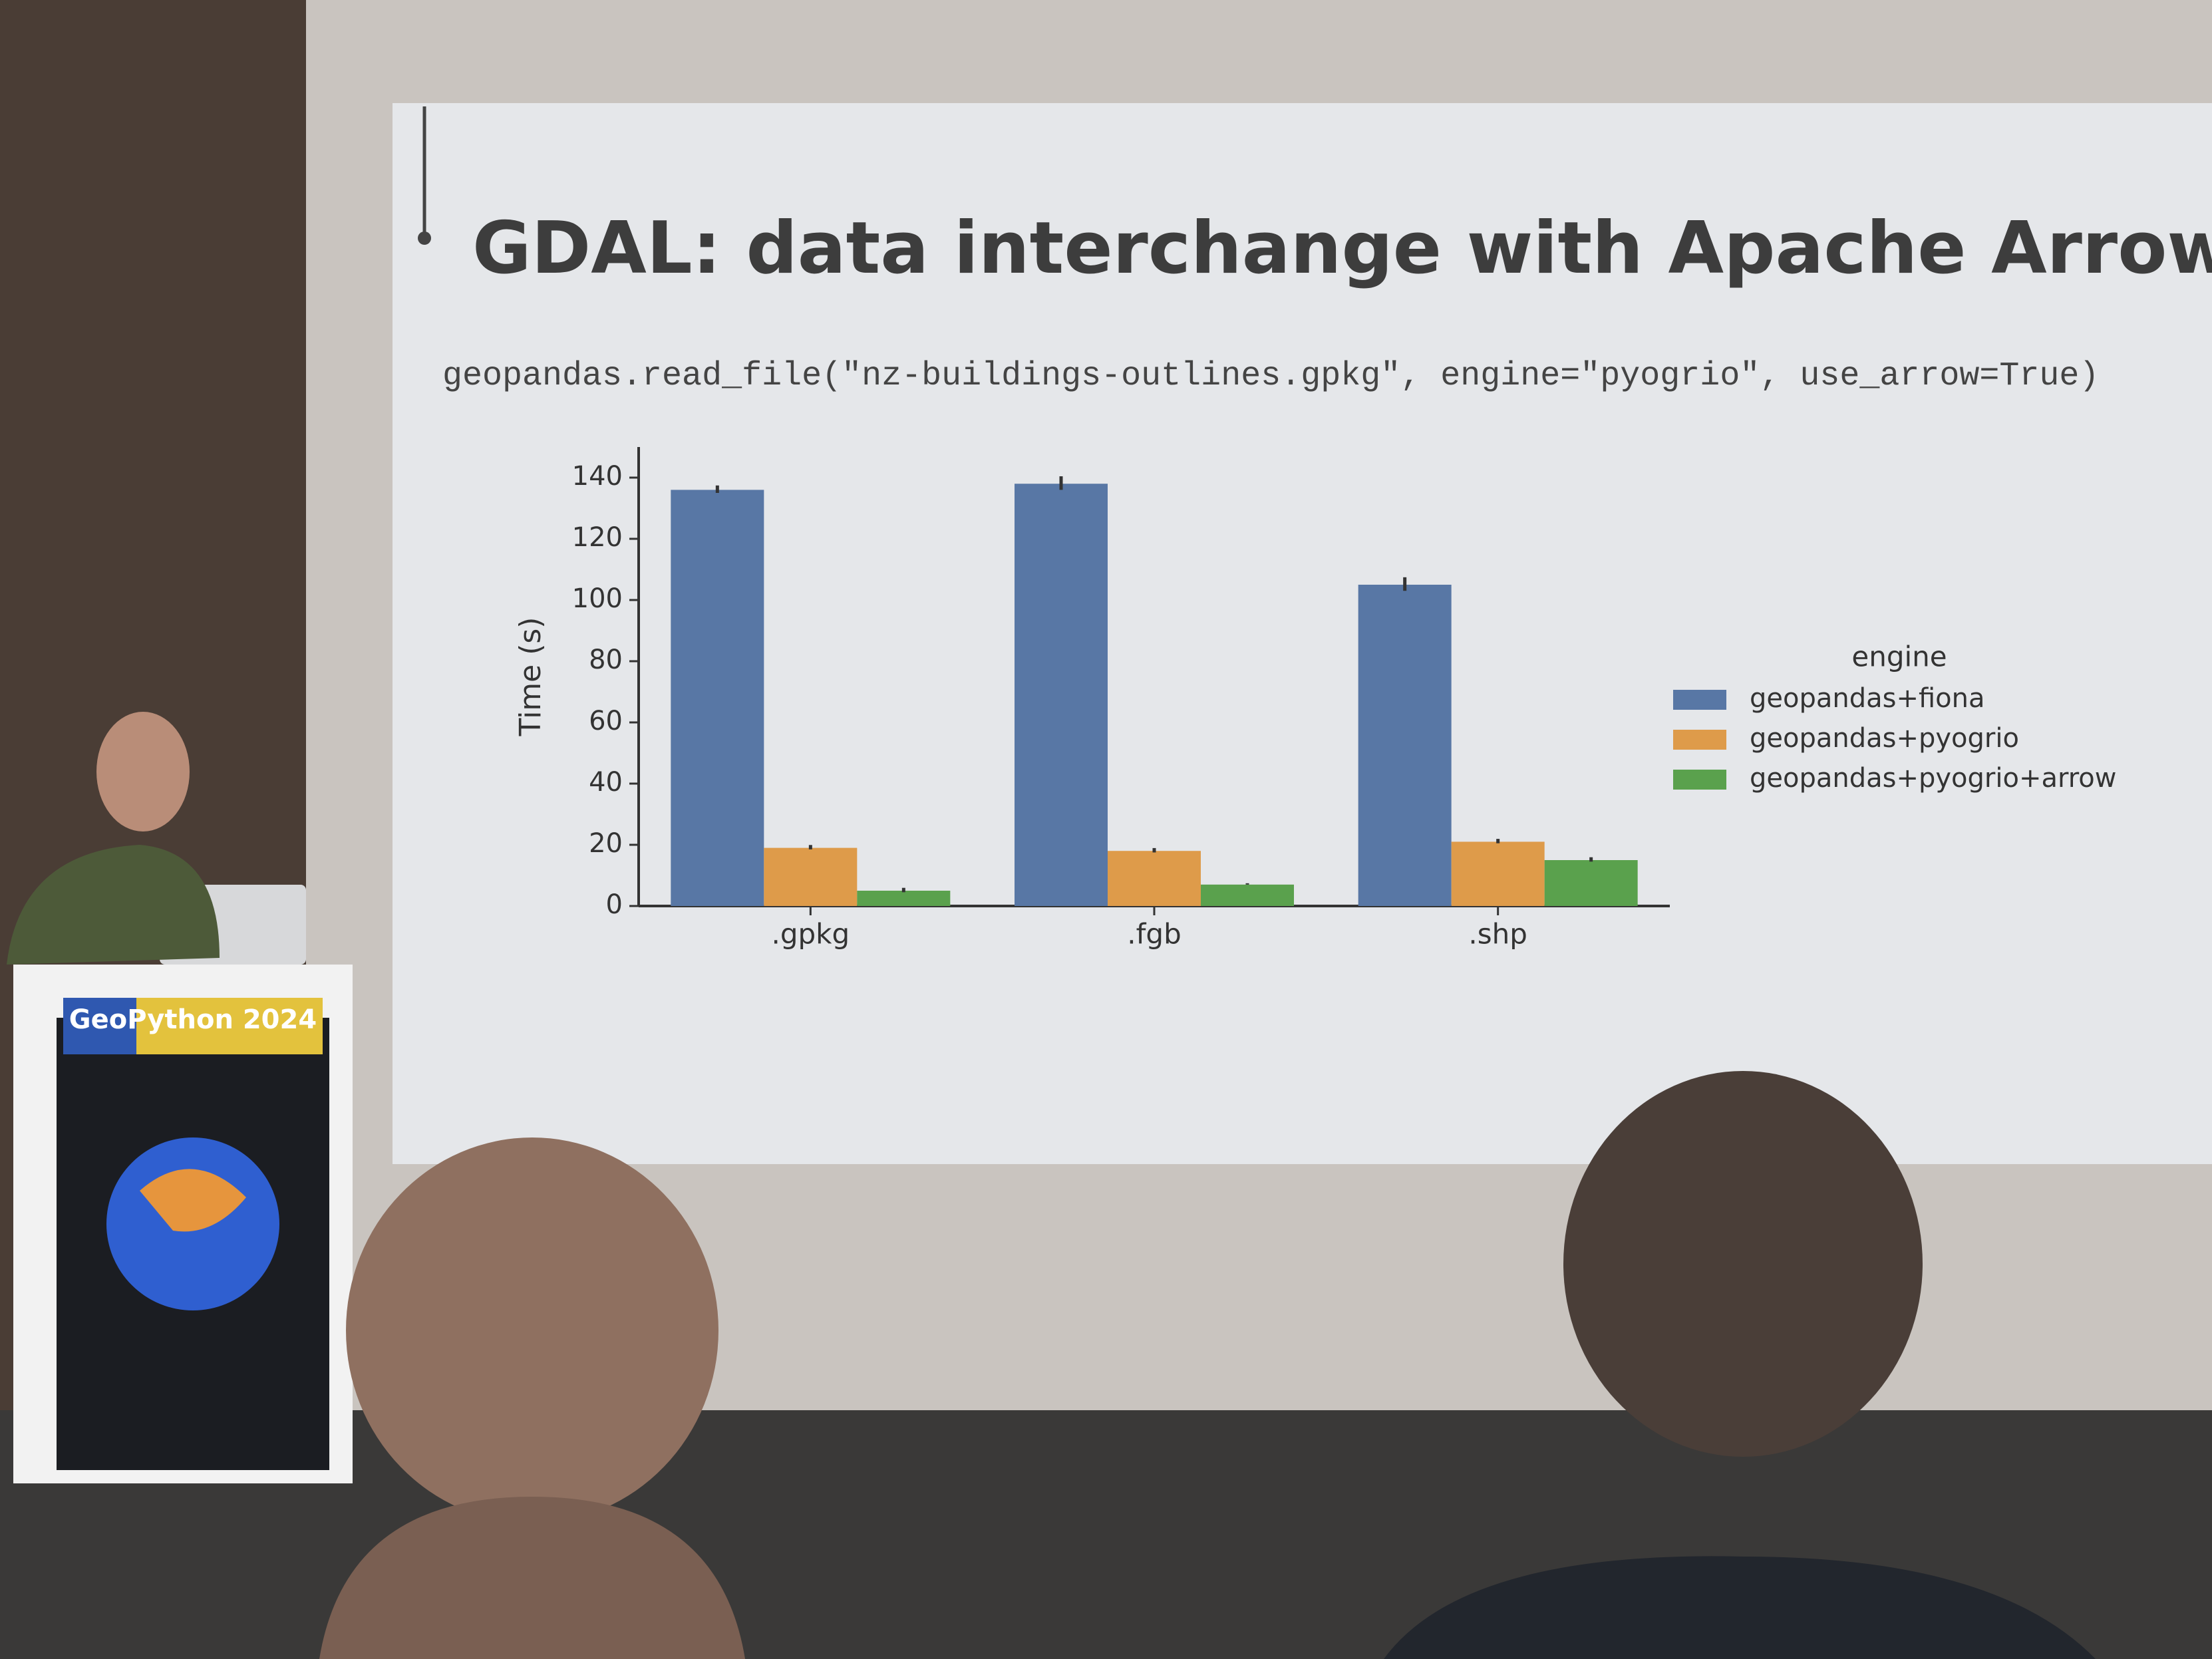  I want to click on logo-land, so click(193, 1200).